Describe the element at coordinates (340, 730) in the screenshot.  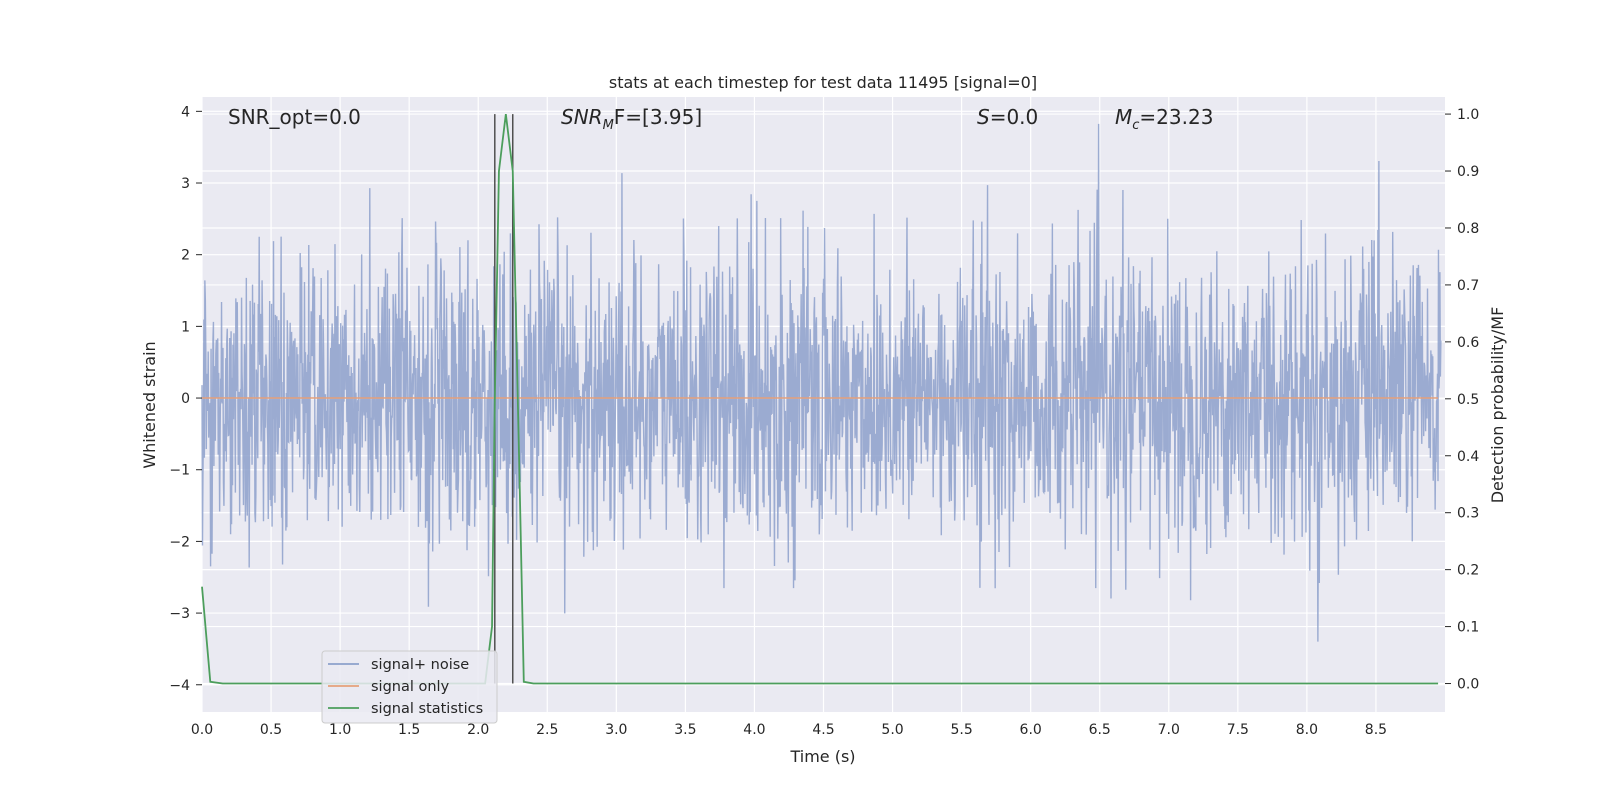
I see `x-tick-label-2: 1.0` at that location.